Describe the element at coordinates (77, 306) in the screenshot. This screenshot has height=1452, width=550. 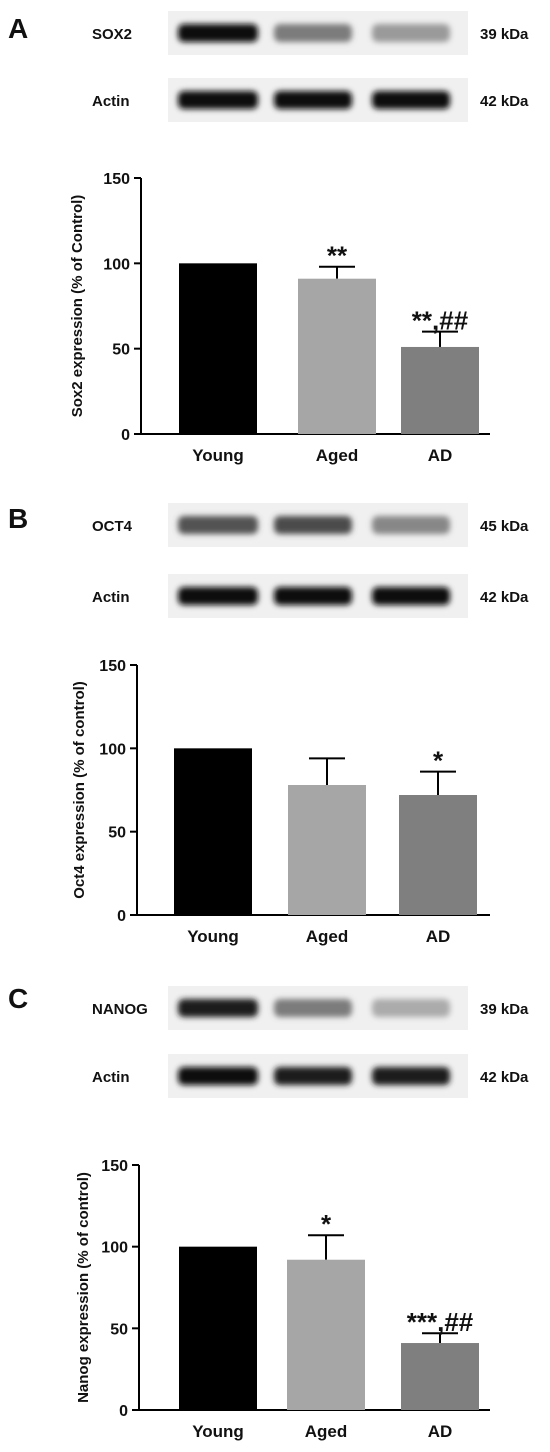
I see `y-axis-label: Sox2 expression (% of Control)` at that location.